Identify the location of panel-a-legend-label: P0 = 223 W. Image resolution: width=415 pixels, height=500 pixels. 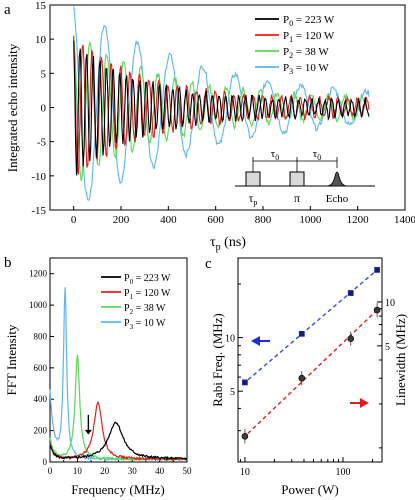
(309, 21).